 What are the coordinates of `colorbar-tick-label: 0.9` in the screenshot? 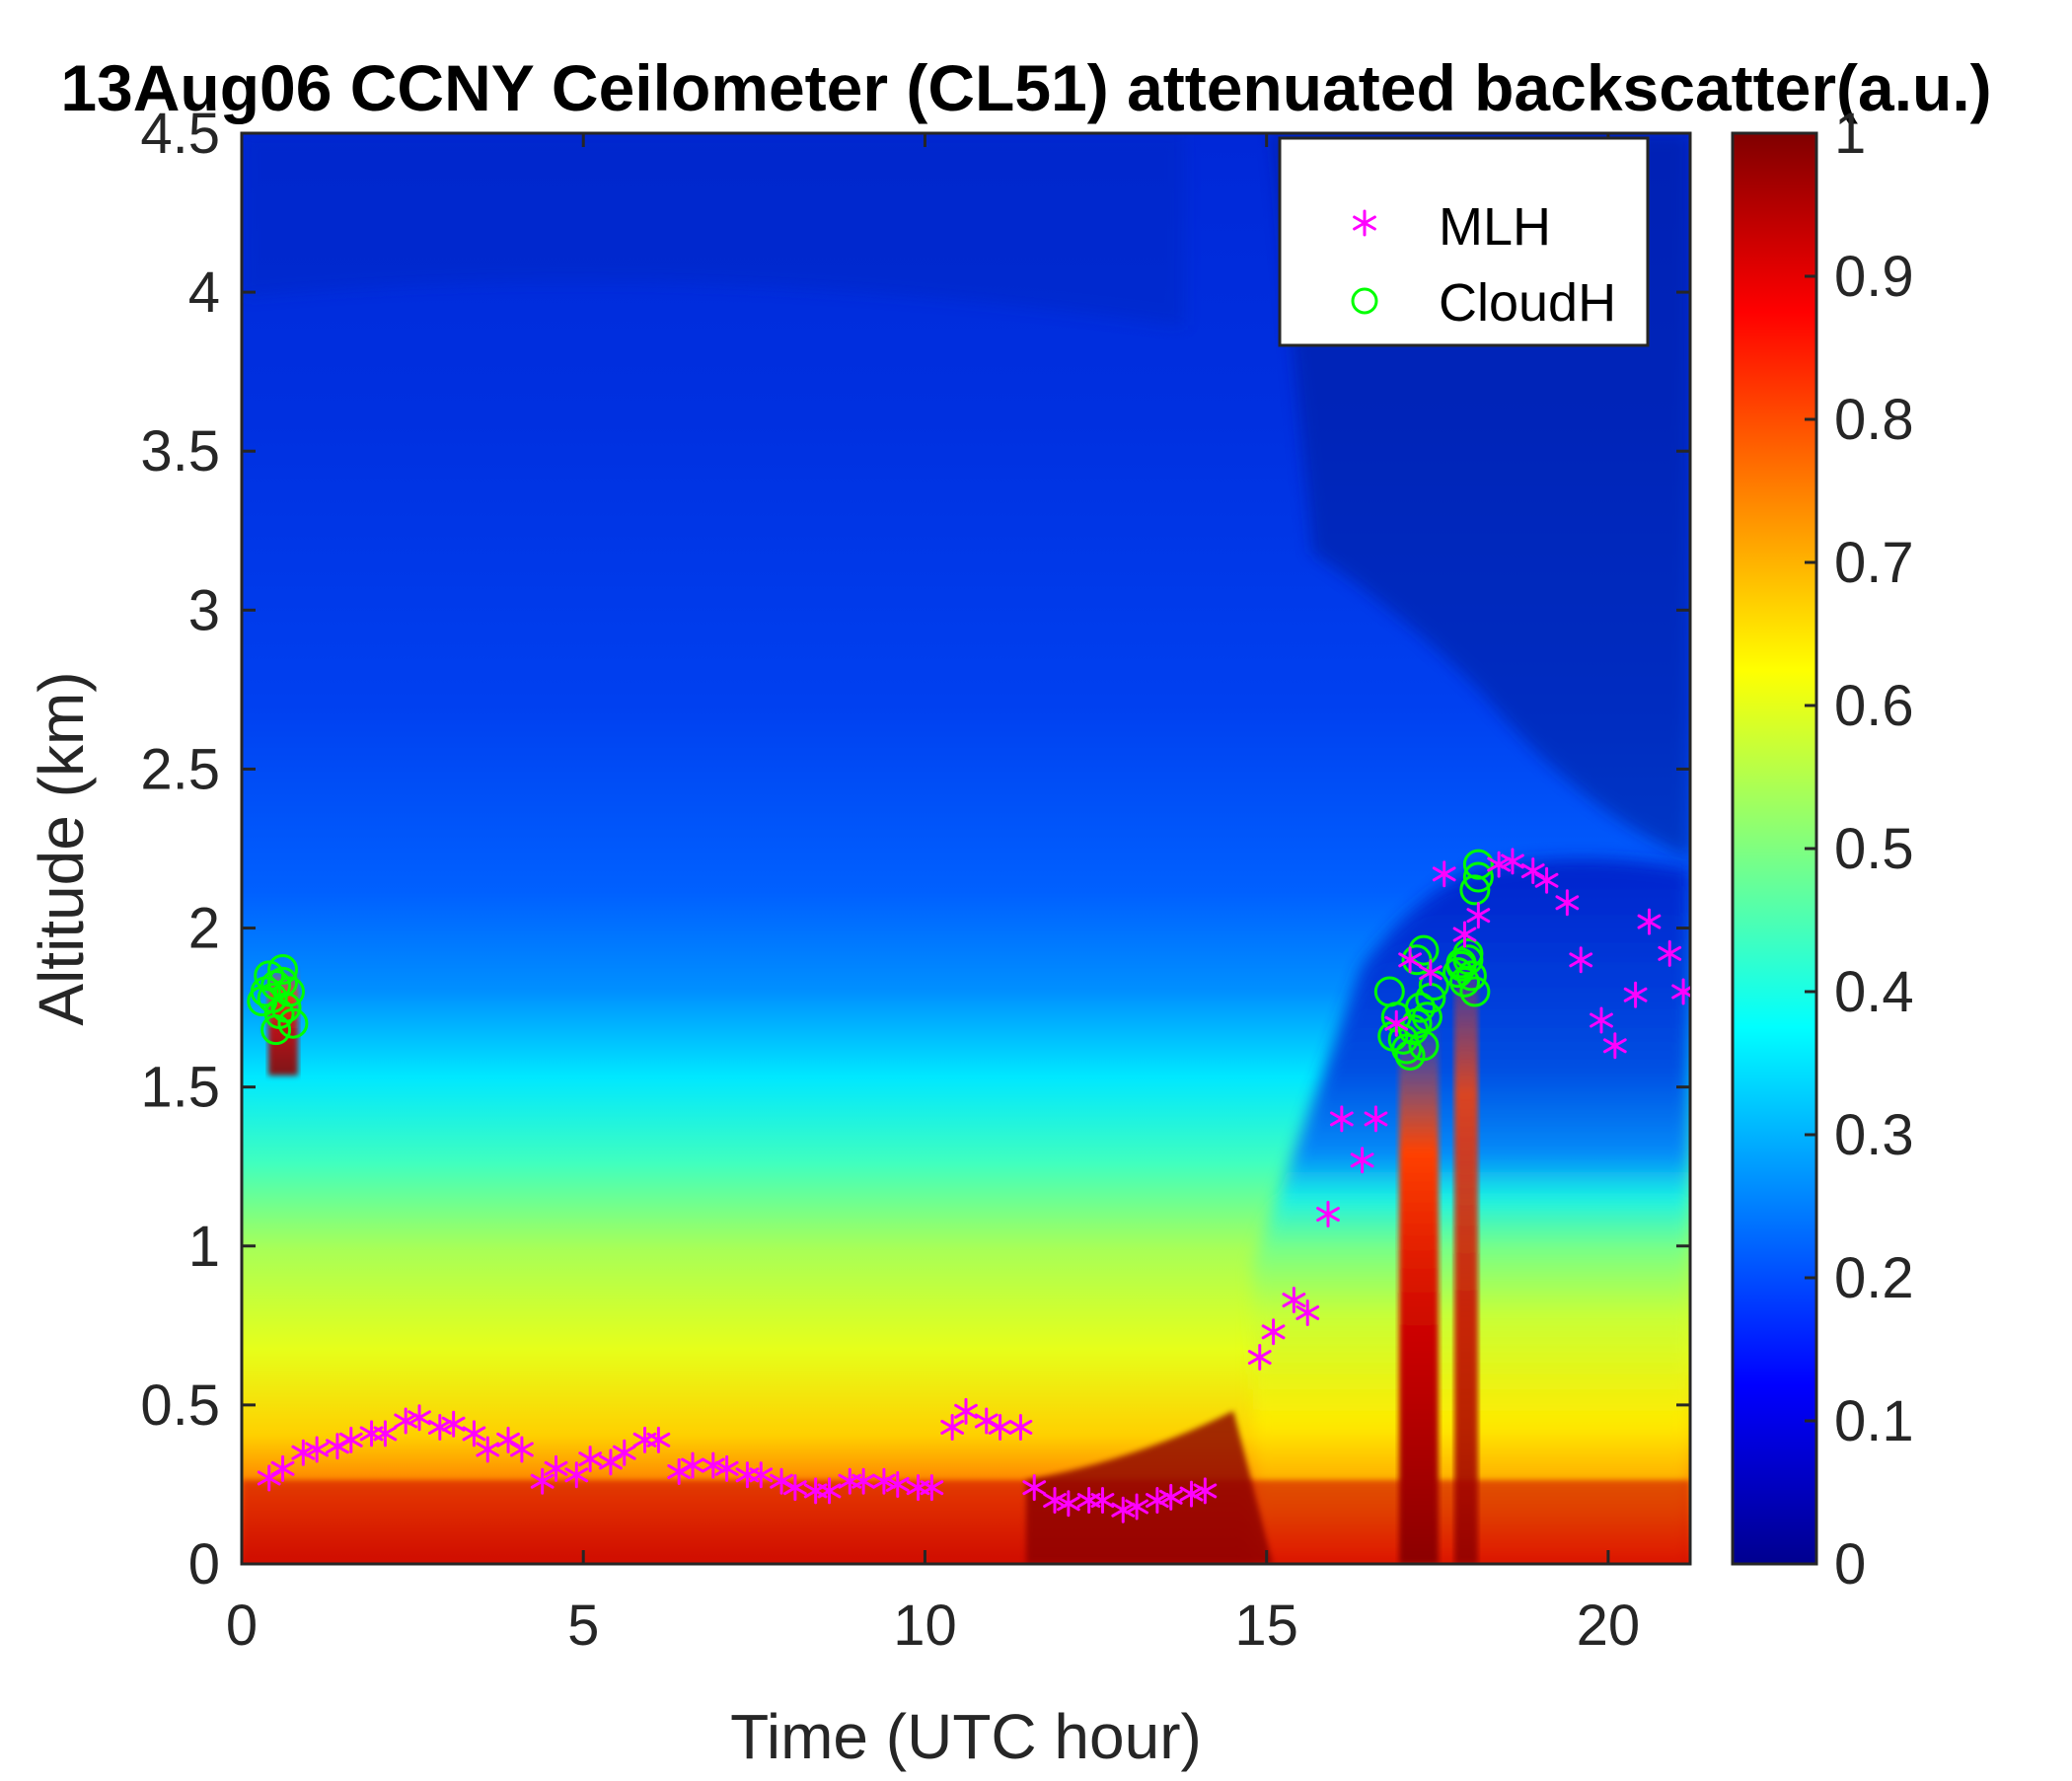 It's located at (1874, 277).